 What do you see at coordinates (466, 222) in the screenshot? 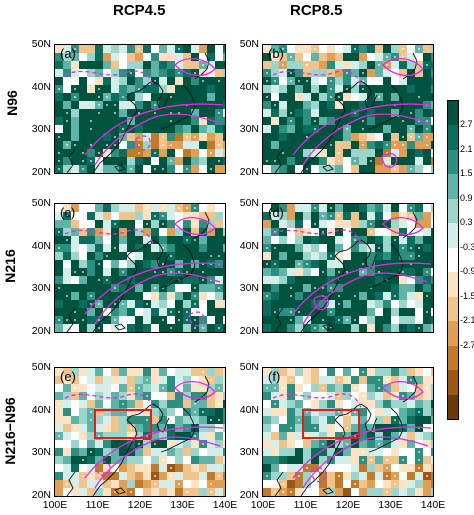
I see `colorbar-tick-label: 0.3` at bounding box center [466, 222].